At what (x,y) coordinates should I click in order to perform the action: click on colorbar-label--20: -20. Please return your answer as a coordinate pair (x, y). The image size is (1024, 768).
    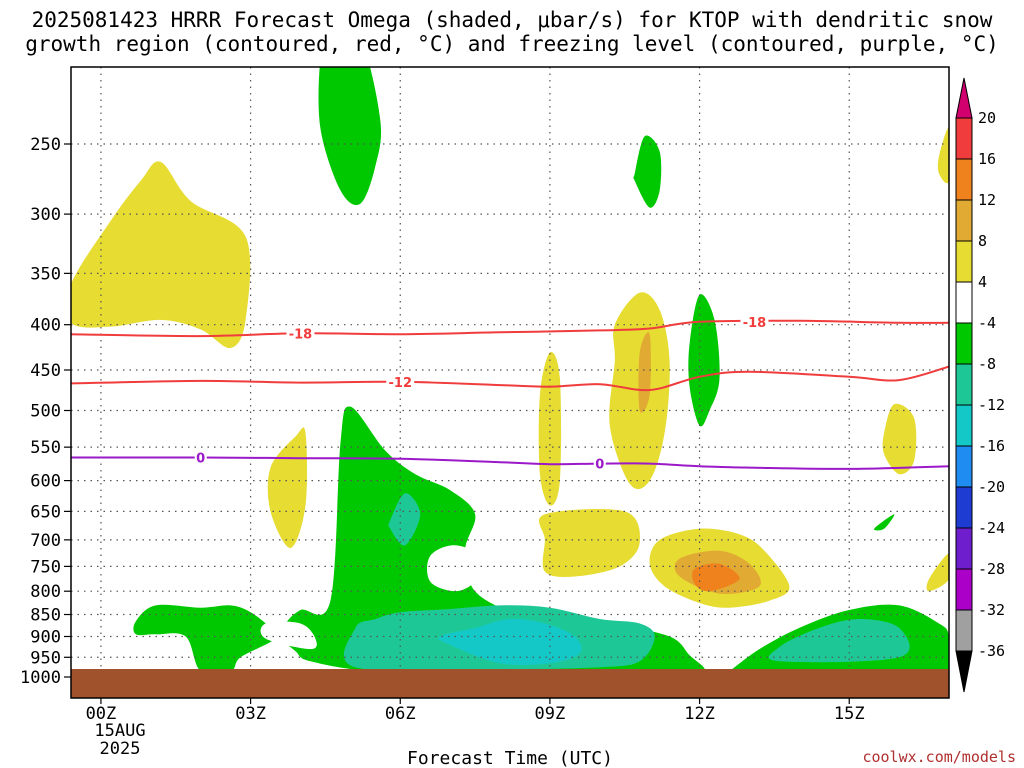
    Looking at the image, I should click on (991, 487).